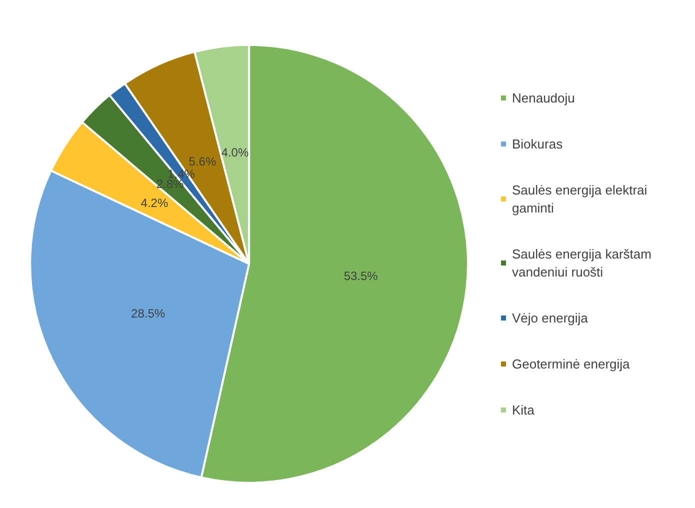 The width and height of the screenshot is (695, 508). What do you see at coordinates (524, 410) in the screenshot?
I see `legend-label: Kita` at bounding box center [524, 410].